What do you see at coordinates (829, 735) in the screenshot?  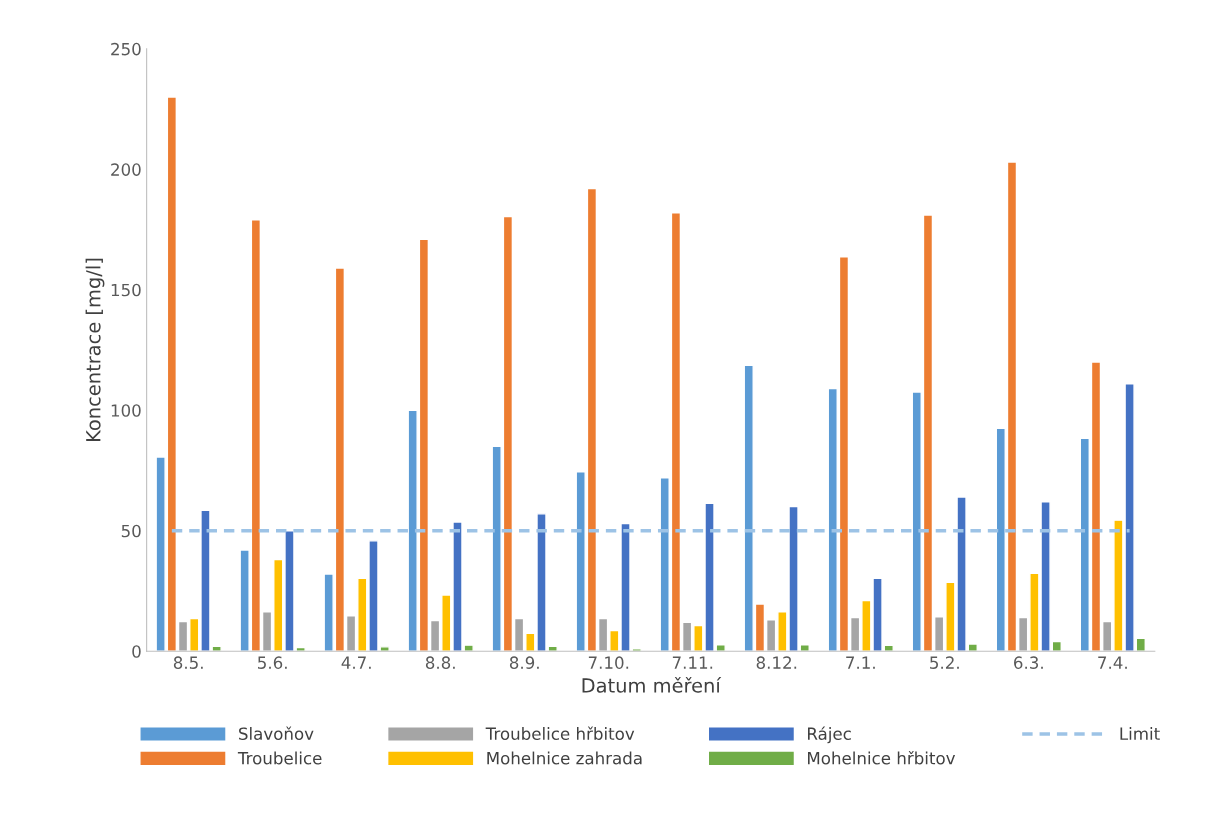 I see `legend-label: Rájec` at bounding box center [829, 735].